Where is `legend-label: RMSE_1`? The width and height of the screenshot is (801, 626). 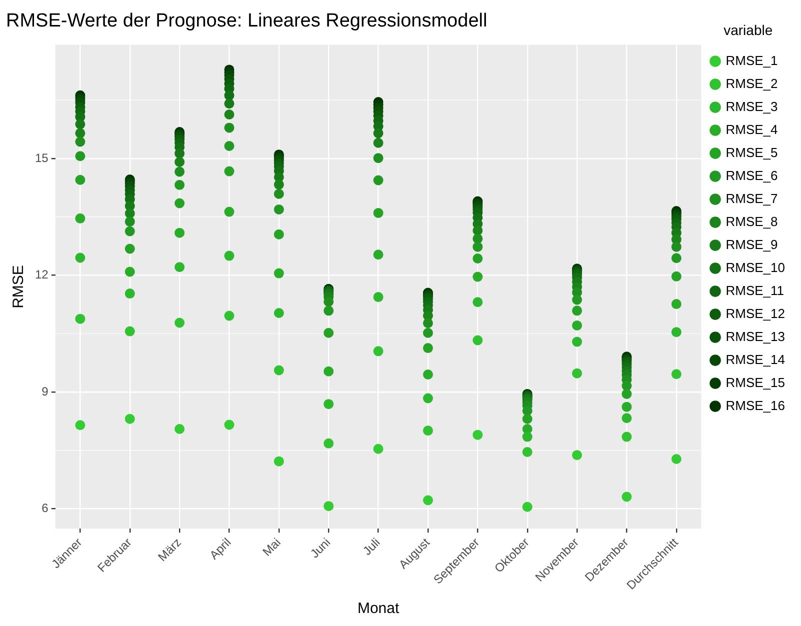 legend-label: RMSE_1 is located at coordinates (752, 60).